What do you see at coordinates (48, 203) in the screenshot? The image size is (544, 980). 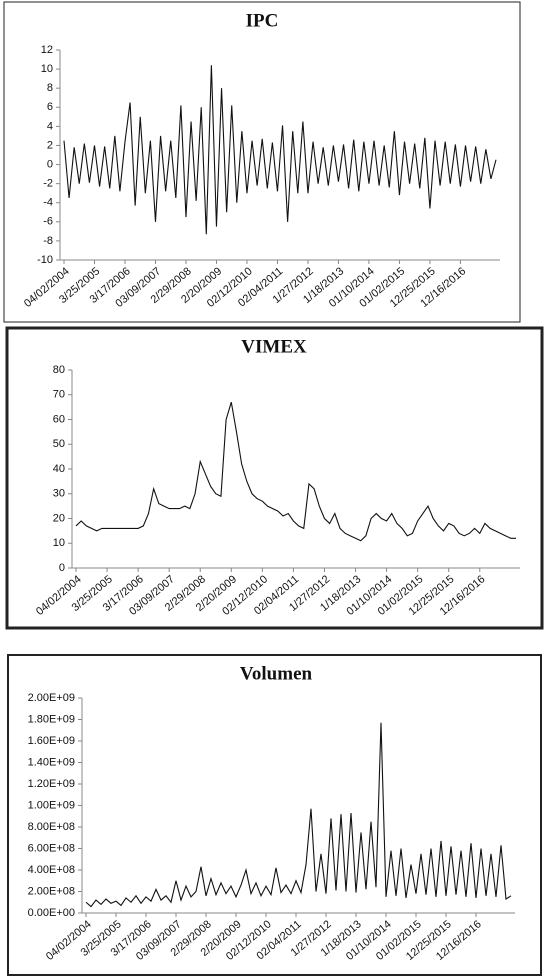 I see `y-tick-label: -4` at bounding box center [48, 203].